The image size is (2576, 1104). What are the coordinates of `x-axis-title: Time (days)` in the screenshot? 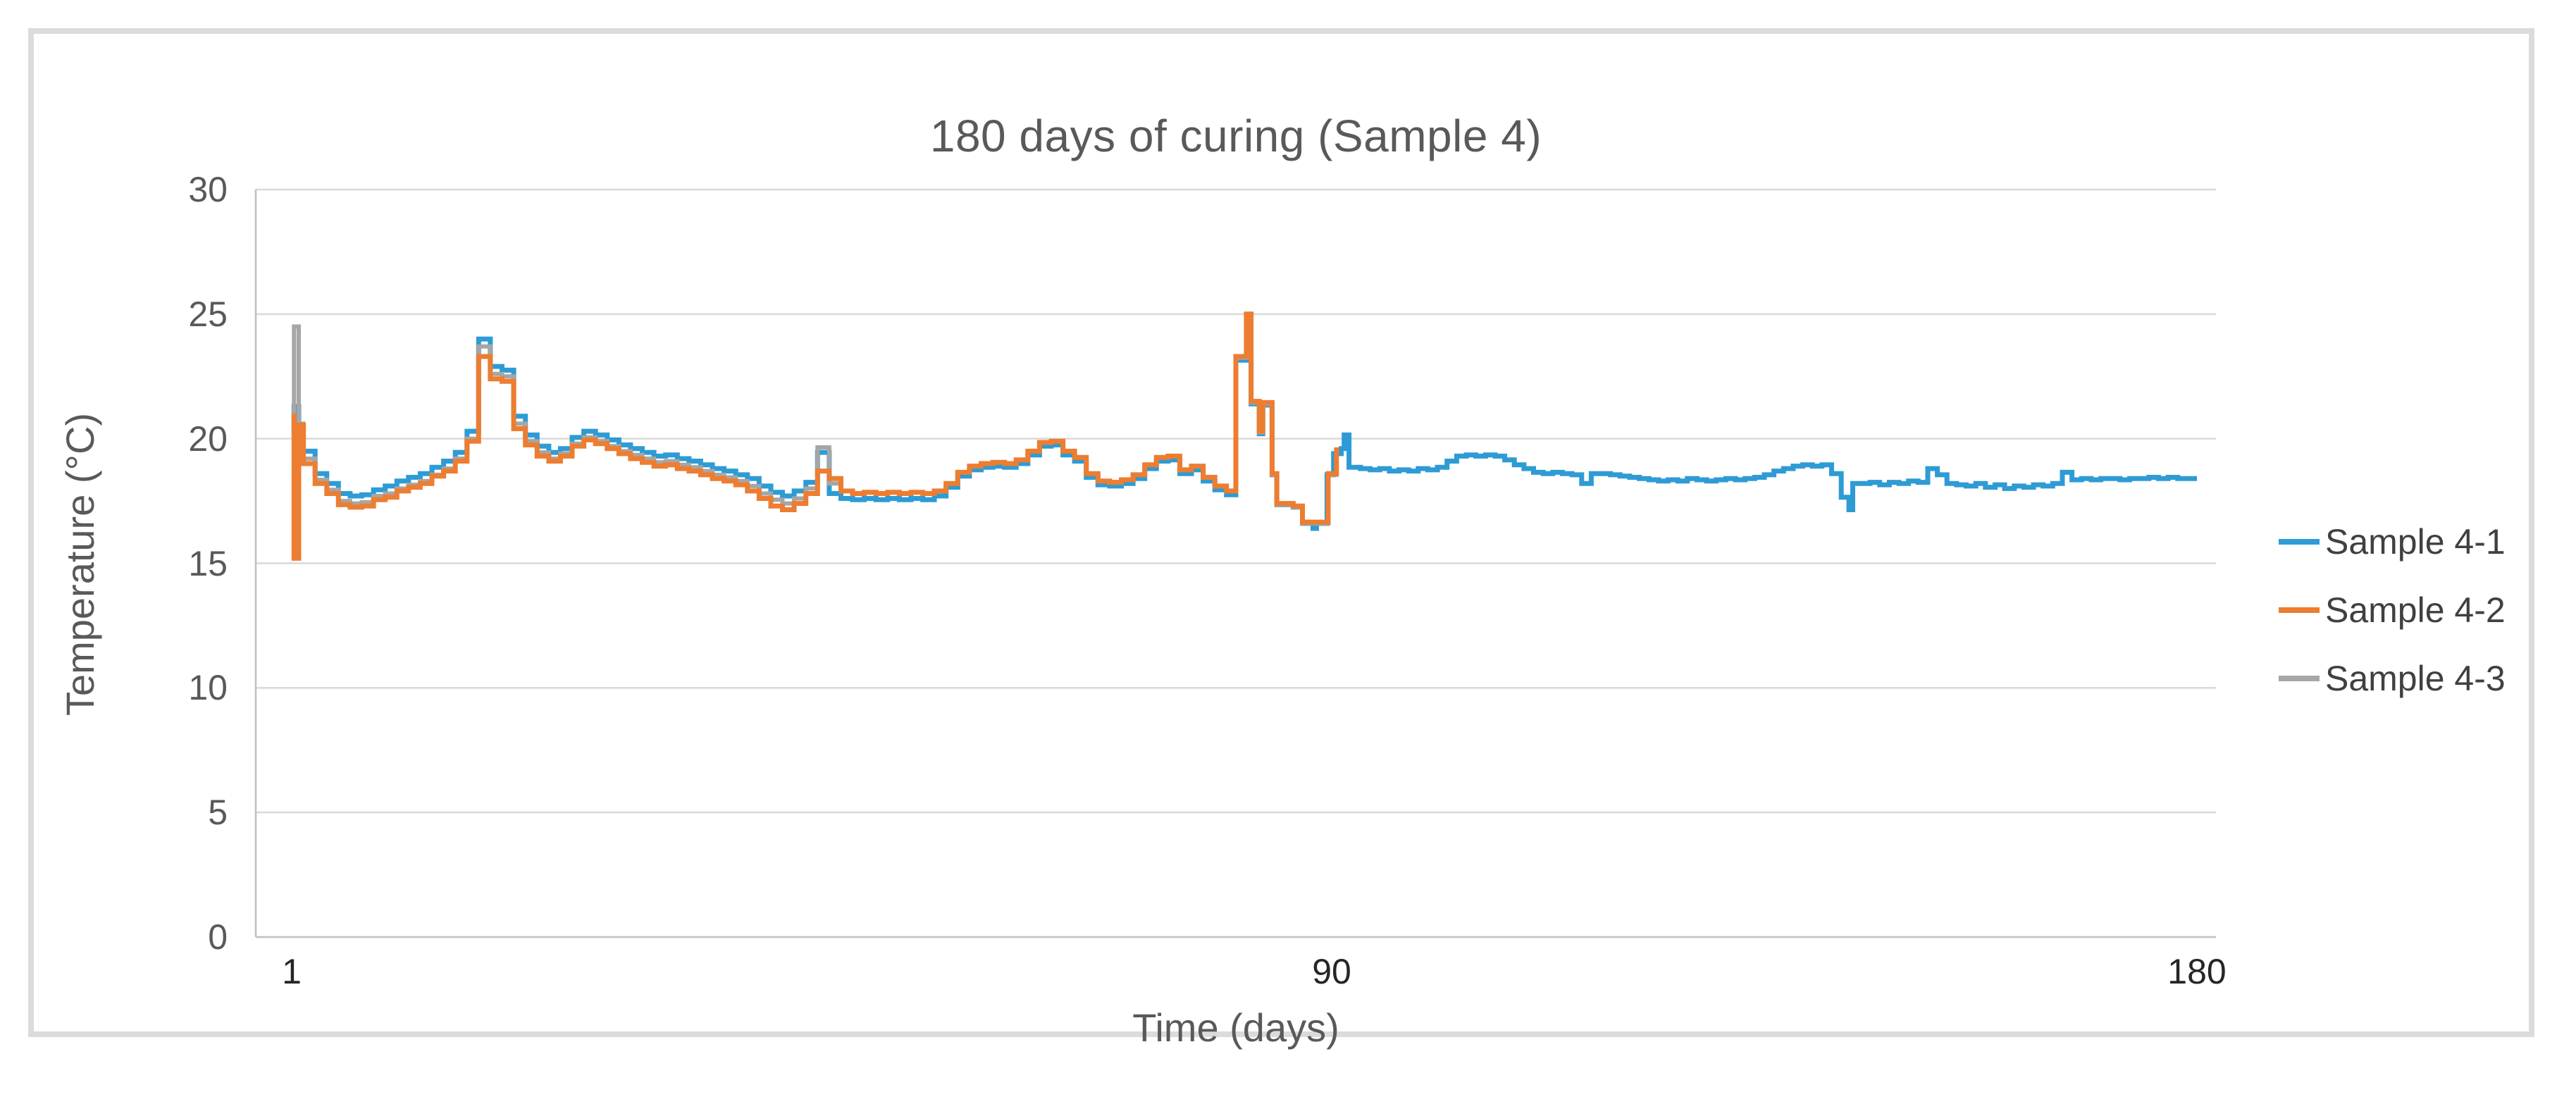 It's located at (1235, 1027).